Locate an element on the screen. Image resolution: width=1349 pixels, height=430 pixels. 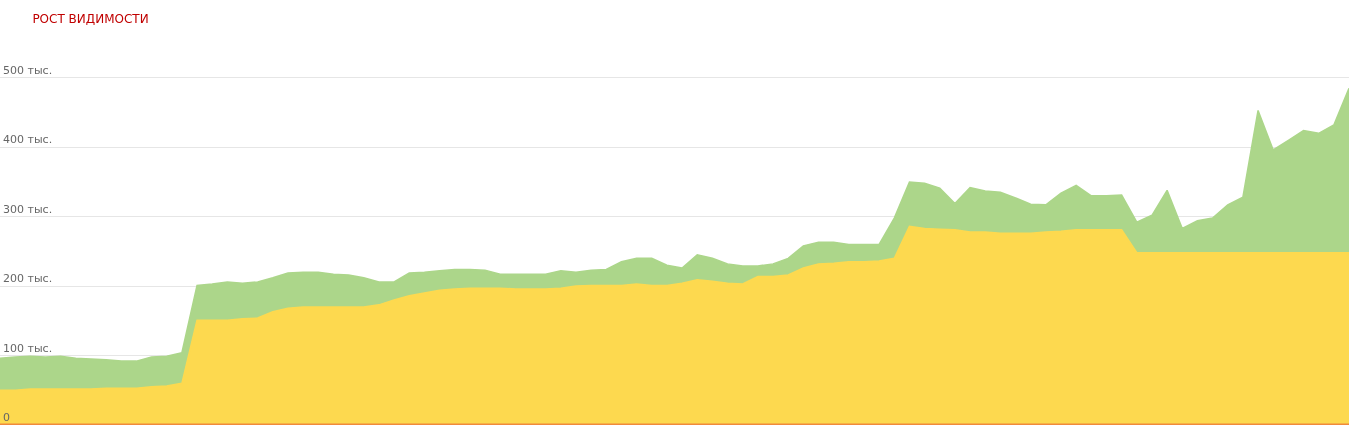
y-tick-label: 200 тыс. is located at coordinates (28, 279).